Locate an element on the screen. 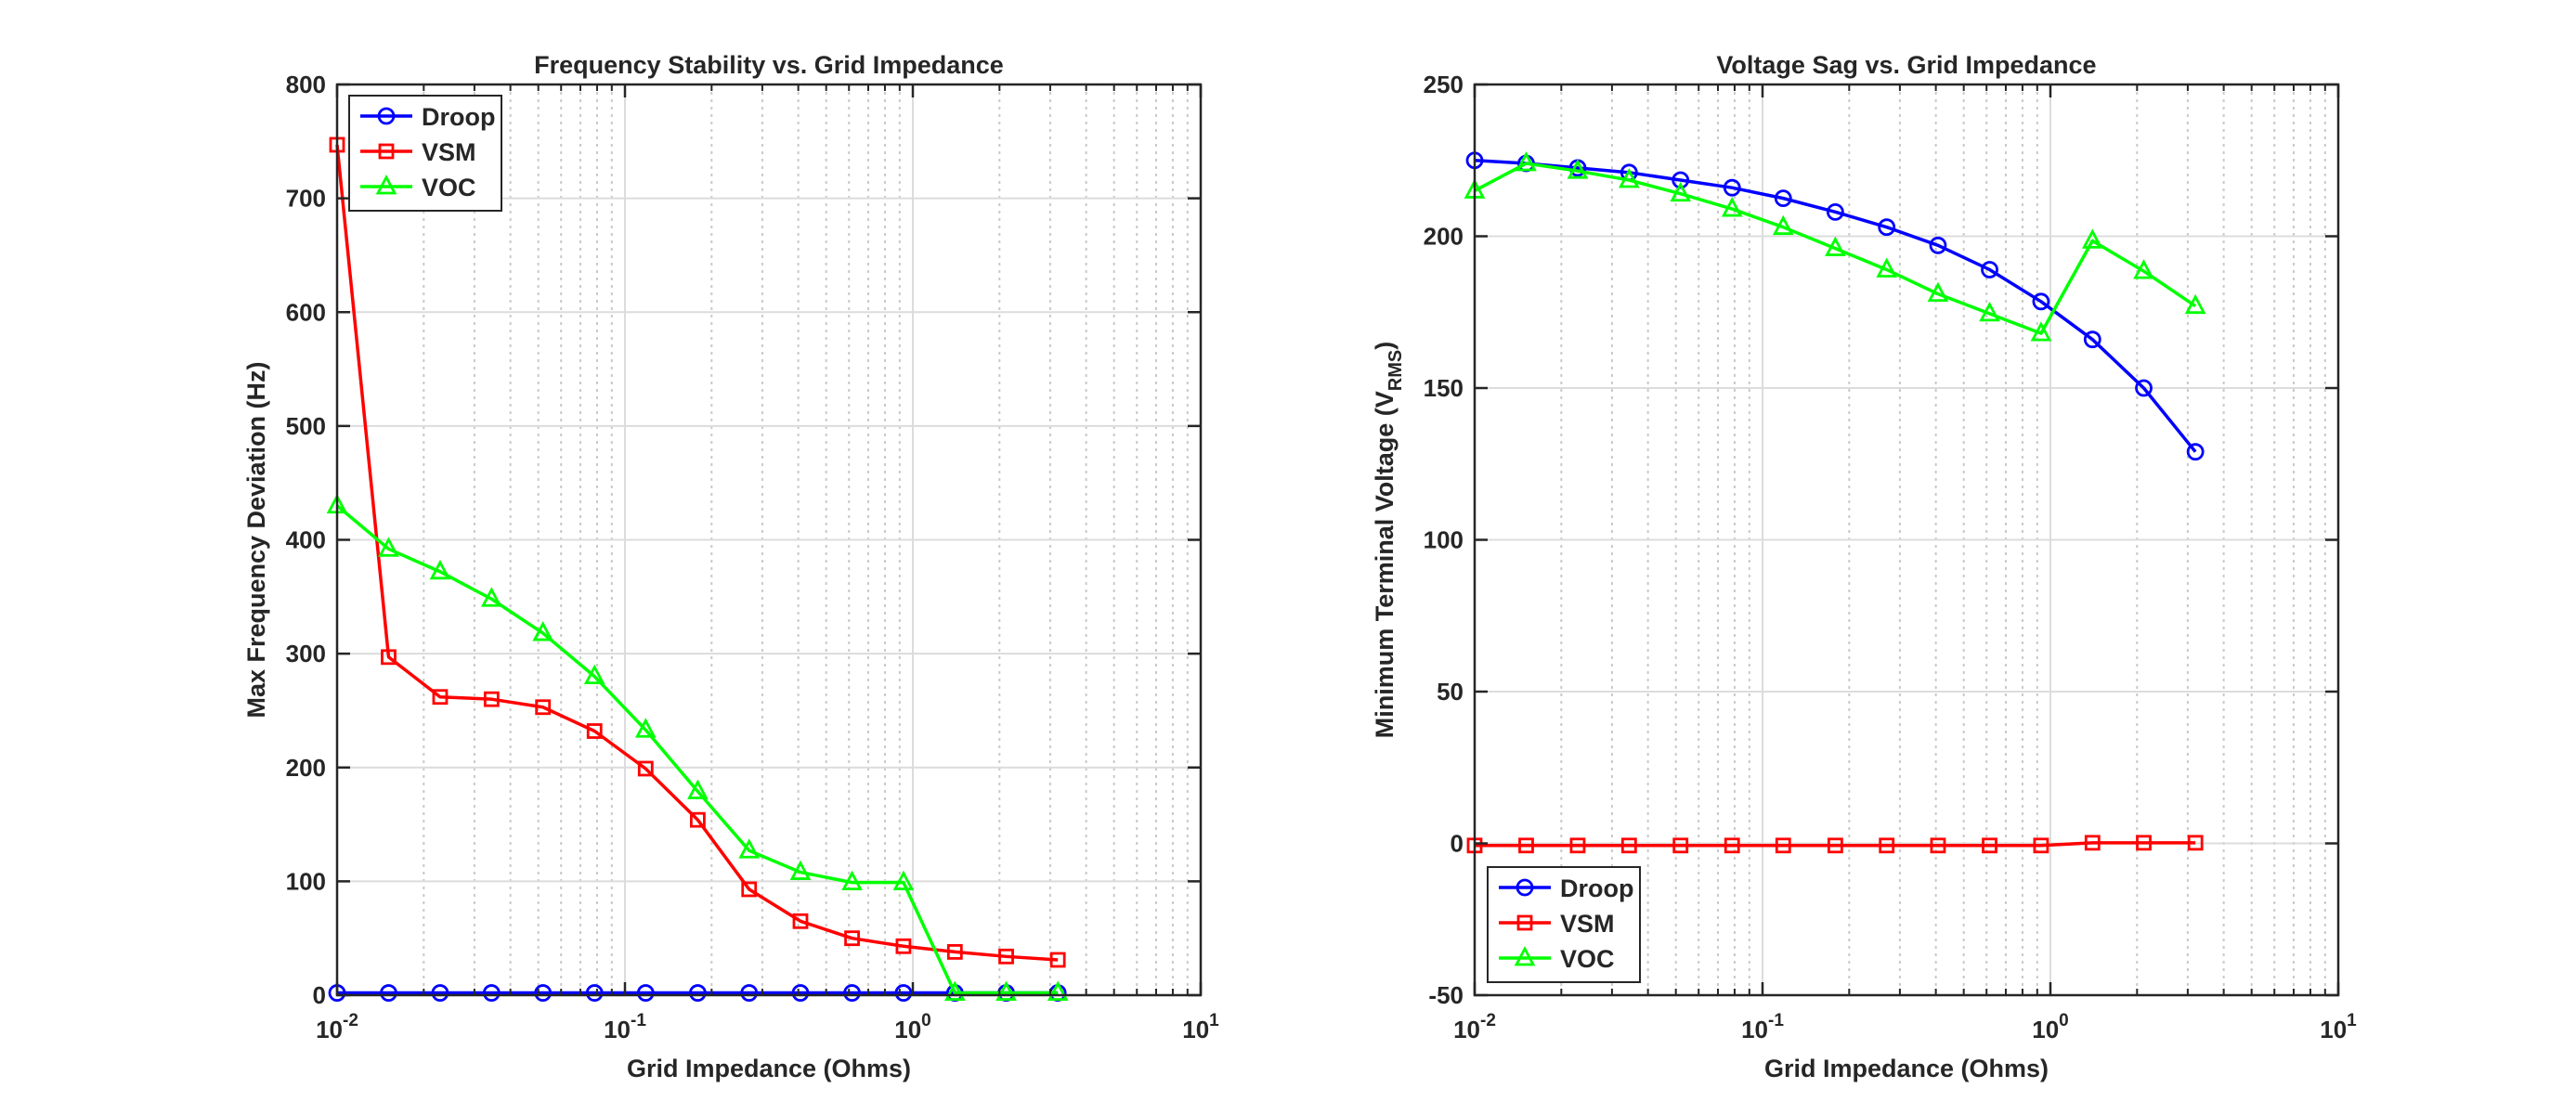  series-droop is located at coordinates (1835, 306).